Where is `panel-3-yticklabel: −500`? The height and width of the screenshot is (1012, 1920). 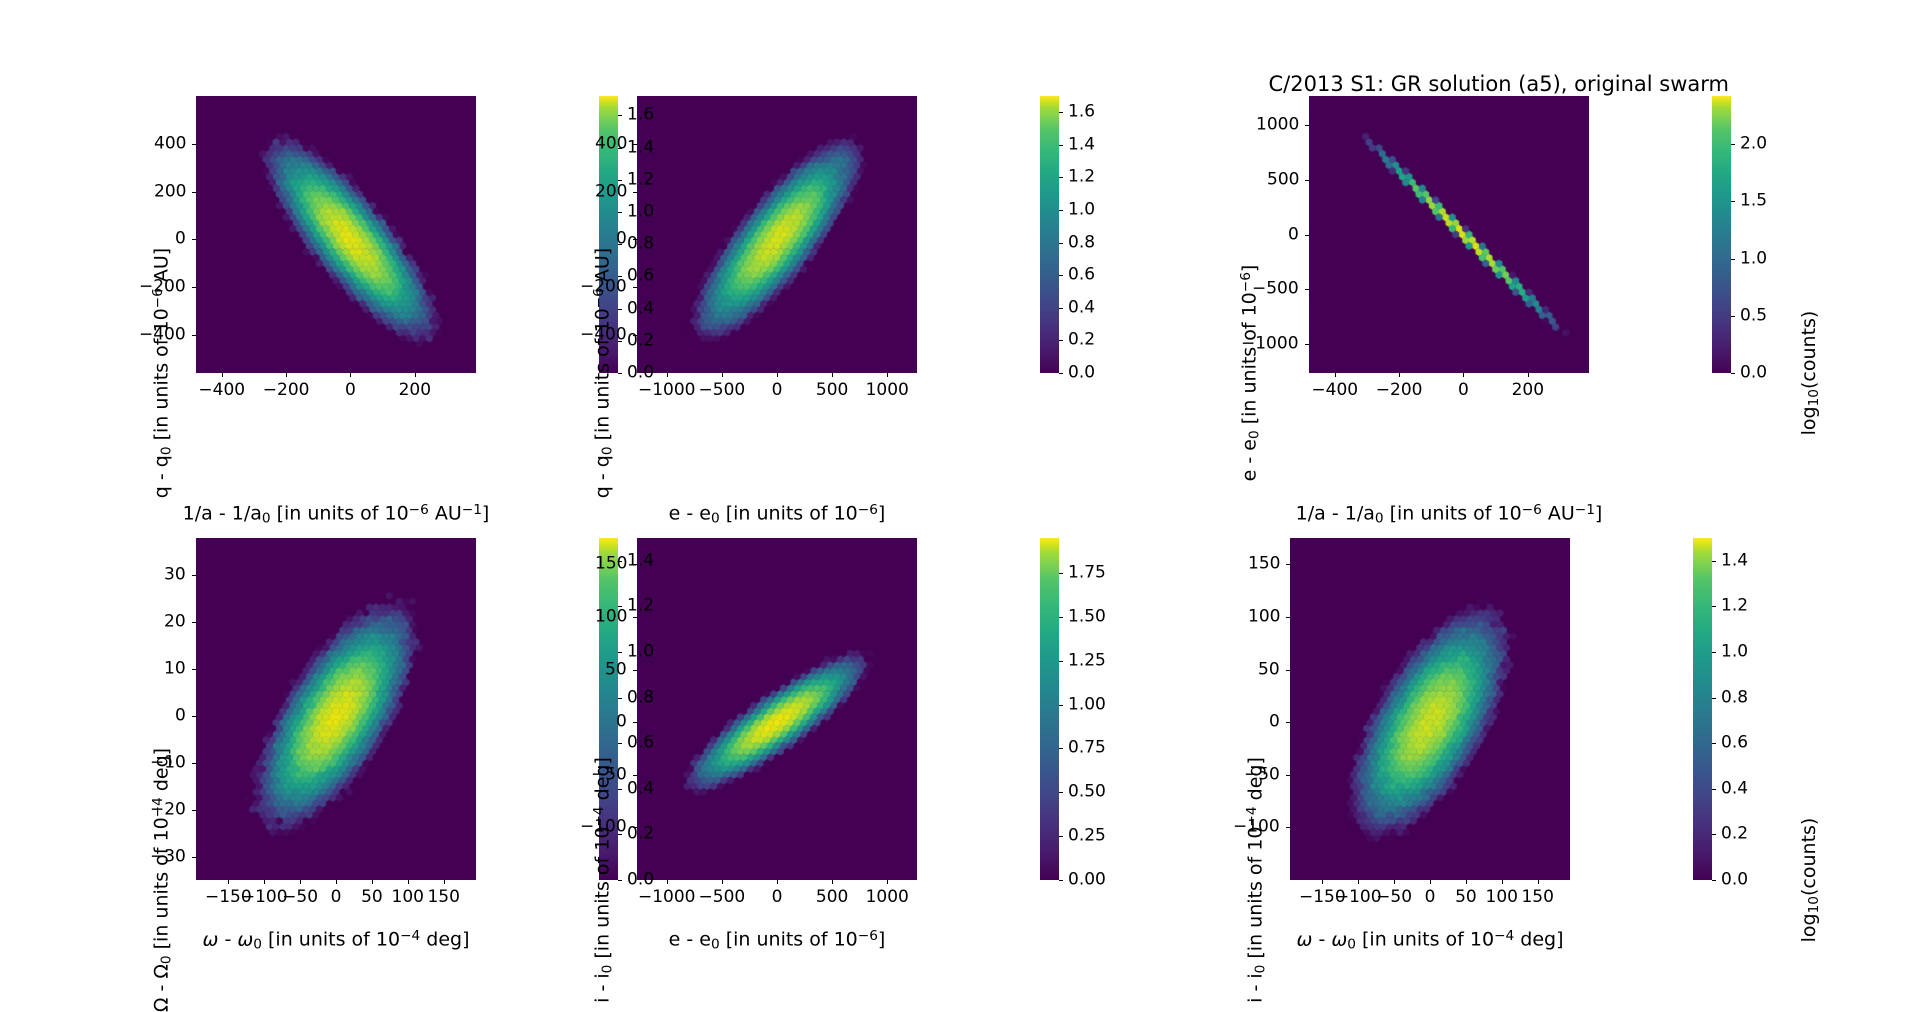
panel-3-yticklabel: −500 is located at coordinates (1275, 288).